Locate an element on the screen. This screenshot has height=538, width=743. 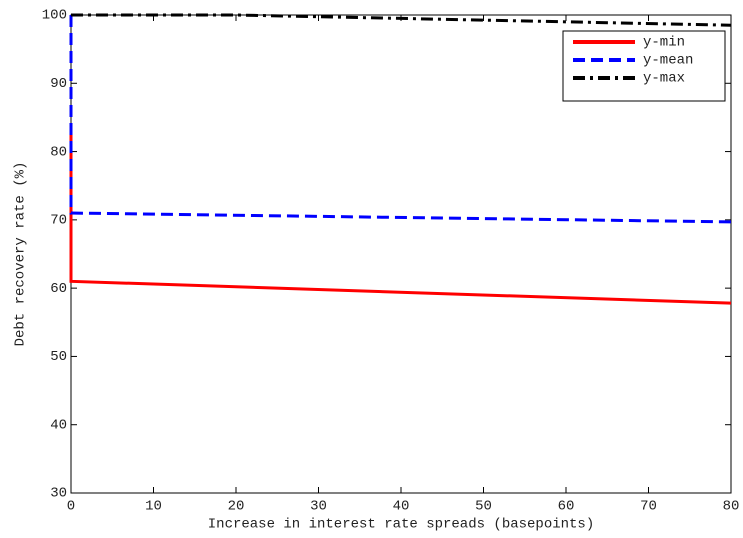
x-tick-label: 60 is located at coordinates (566, 507).